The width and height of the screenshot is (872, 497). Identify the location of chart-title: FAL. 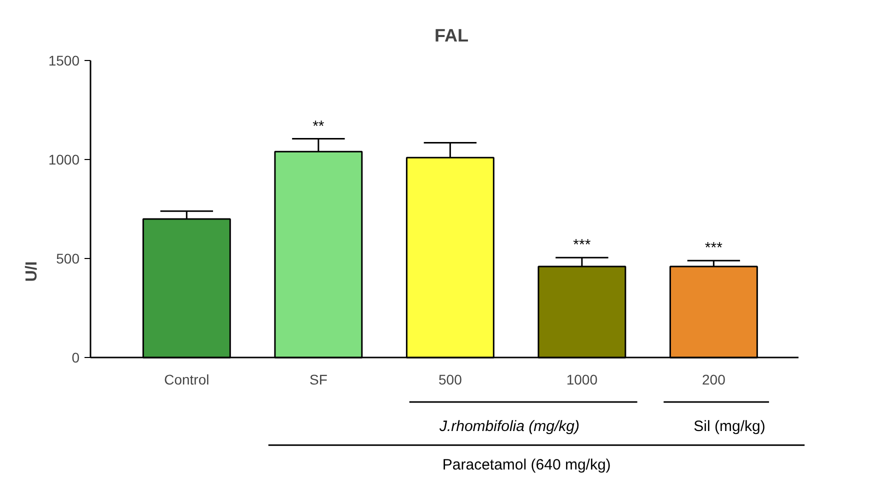
(451, 36).